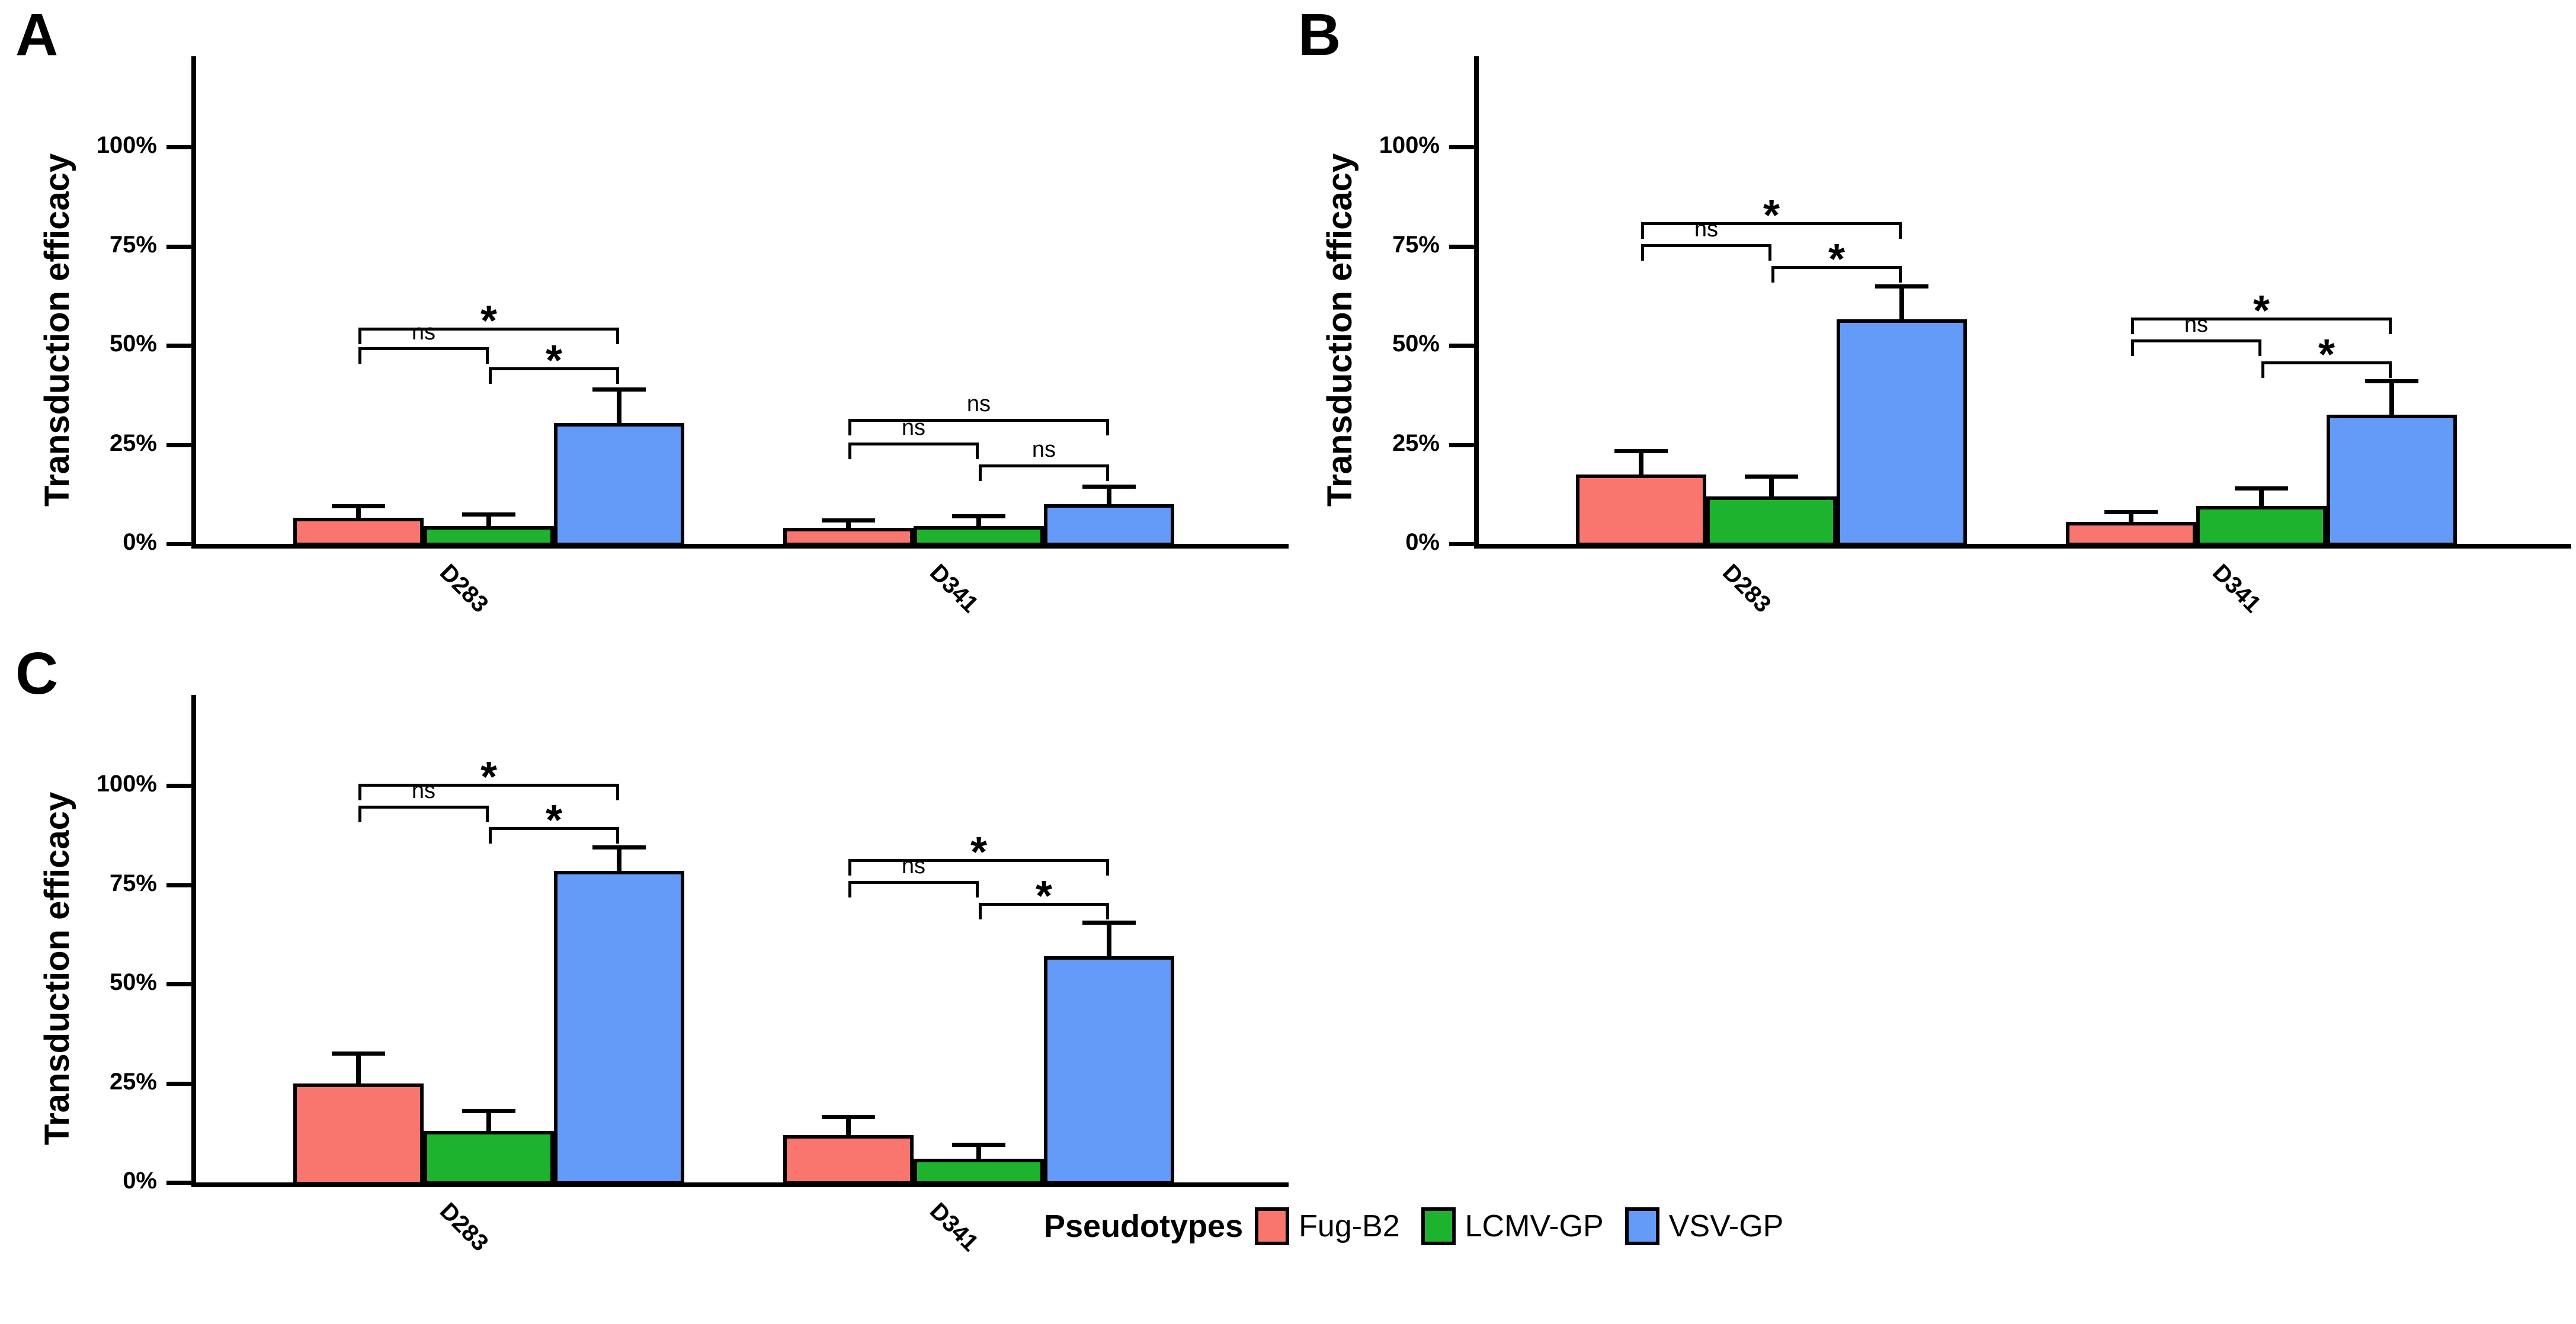 The height and width of the screenshot is (1324, 2576). What do you see at coordinates (464, 588) in the screenshot?
I see `x-axis-label-d283: D283` at bounding box center [464, 588].